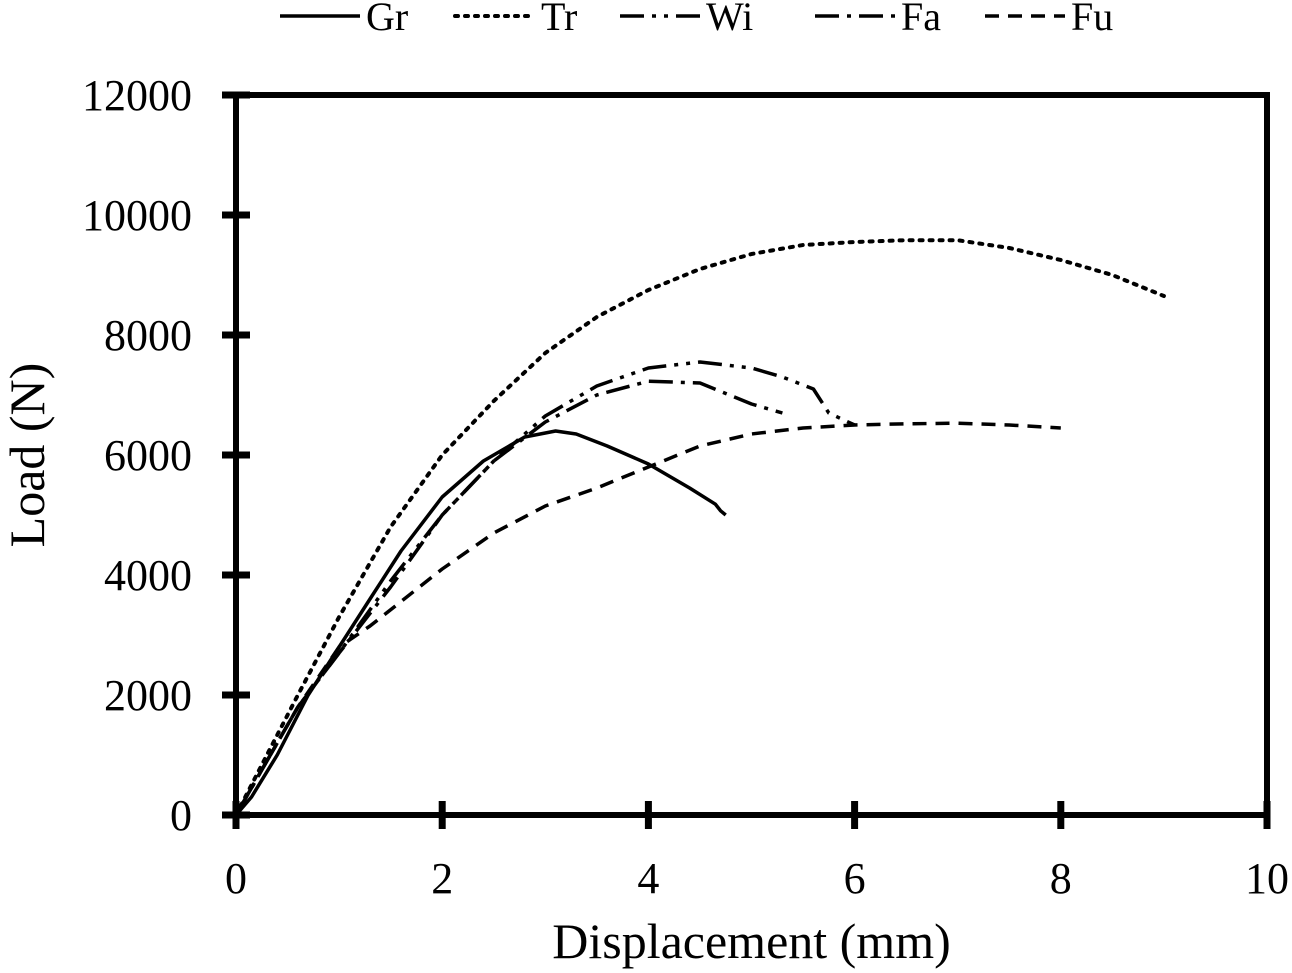  I want to click on y-tick-label: 12000, so click(137, 95).